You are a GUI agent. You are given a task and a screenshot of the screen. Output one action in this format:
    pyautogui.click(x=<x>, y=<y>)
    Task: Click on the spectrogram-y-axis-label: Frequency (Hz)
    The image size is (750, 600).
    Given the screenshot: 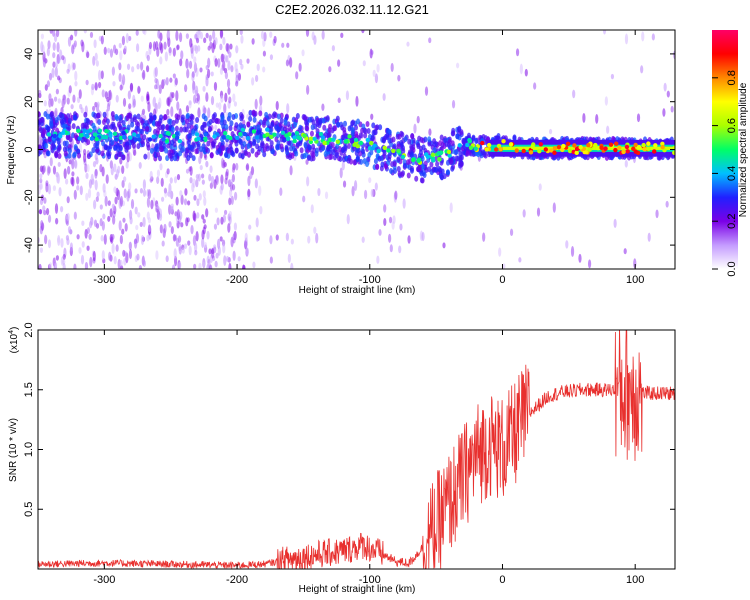 What is the action you would take?
    pyautogui.click(x=11, y=150)
    